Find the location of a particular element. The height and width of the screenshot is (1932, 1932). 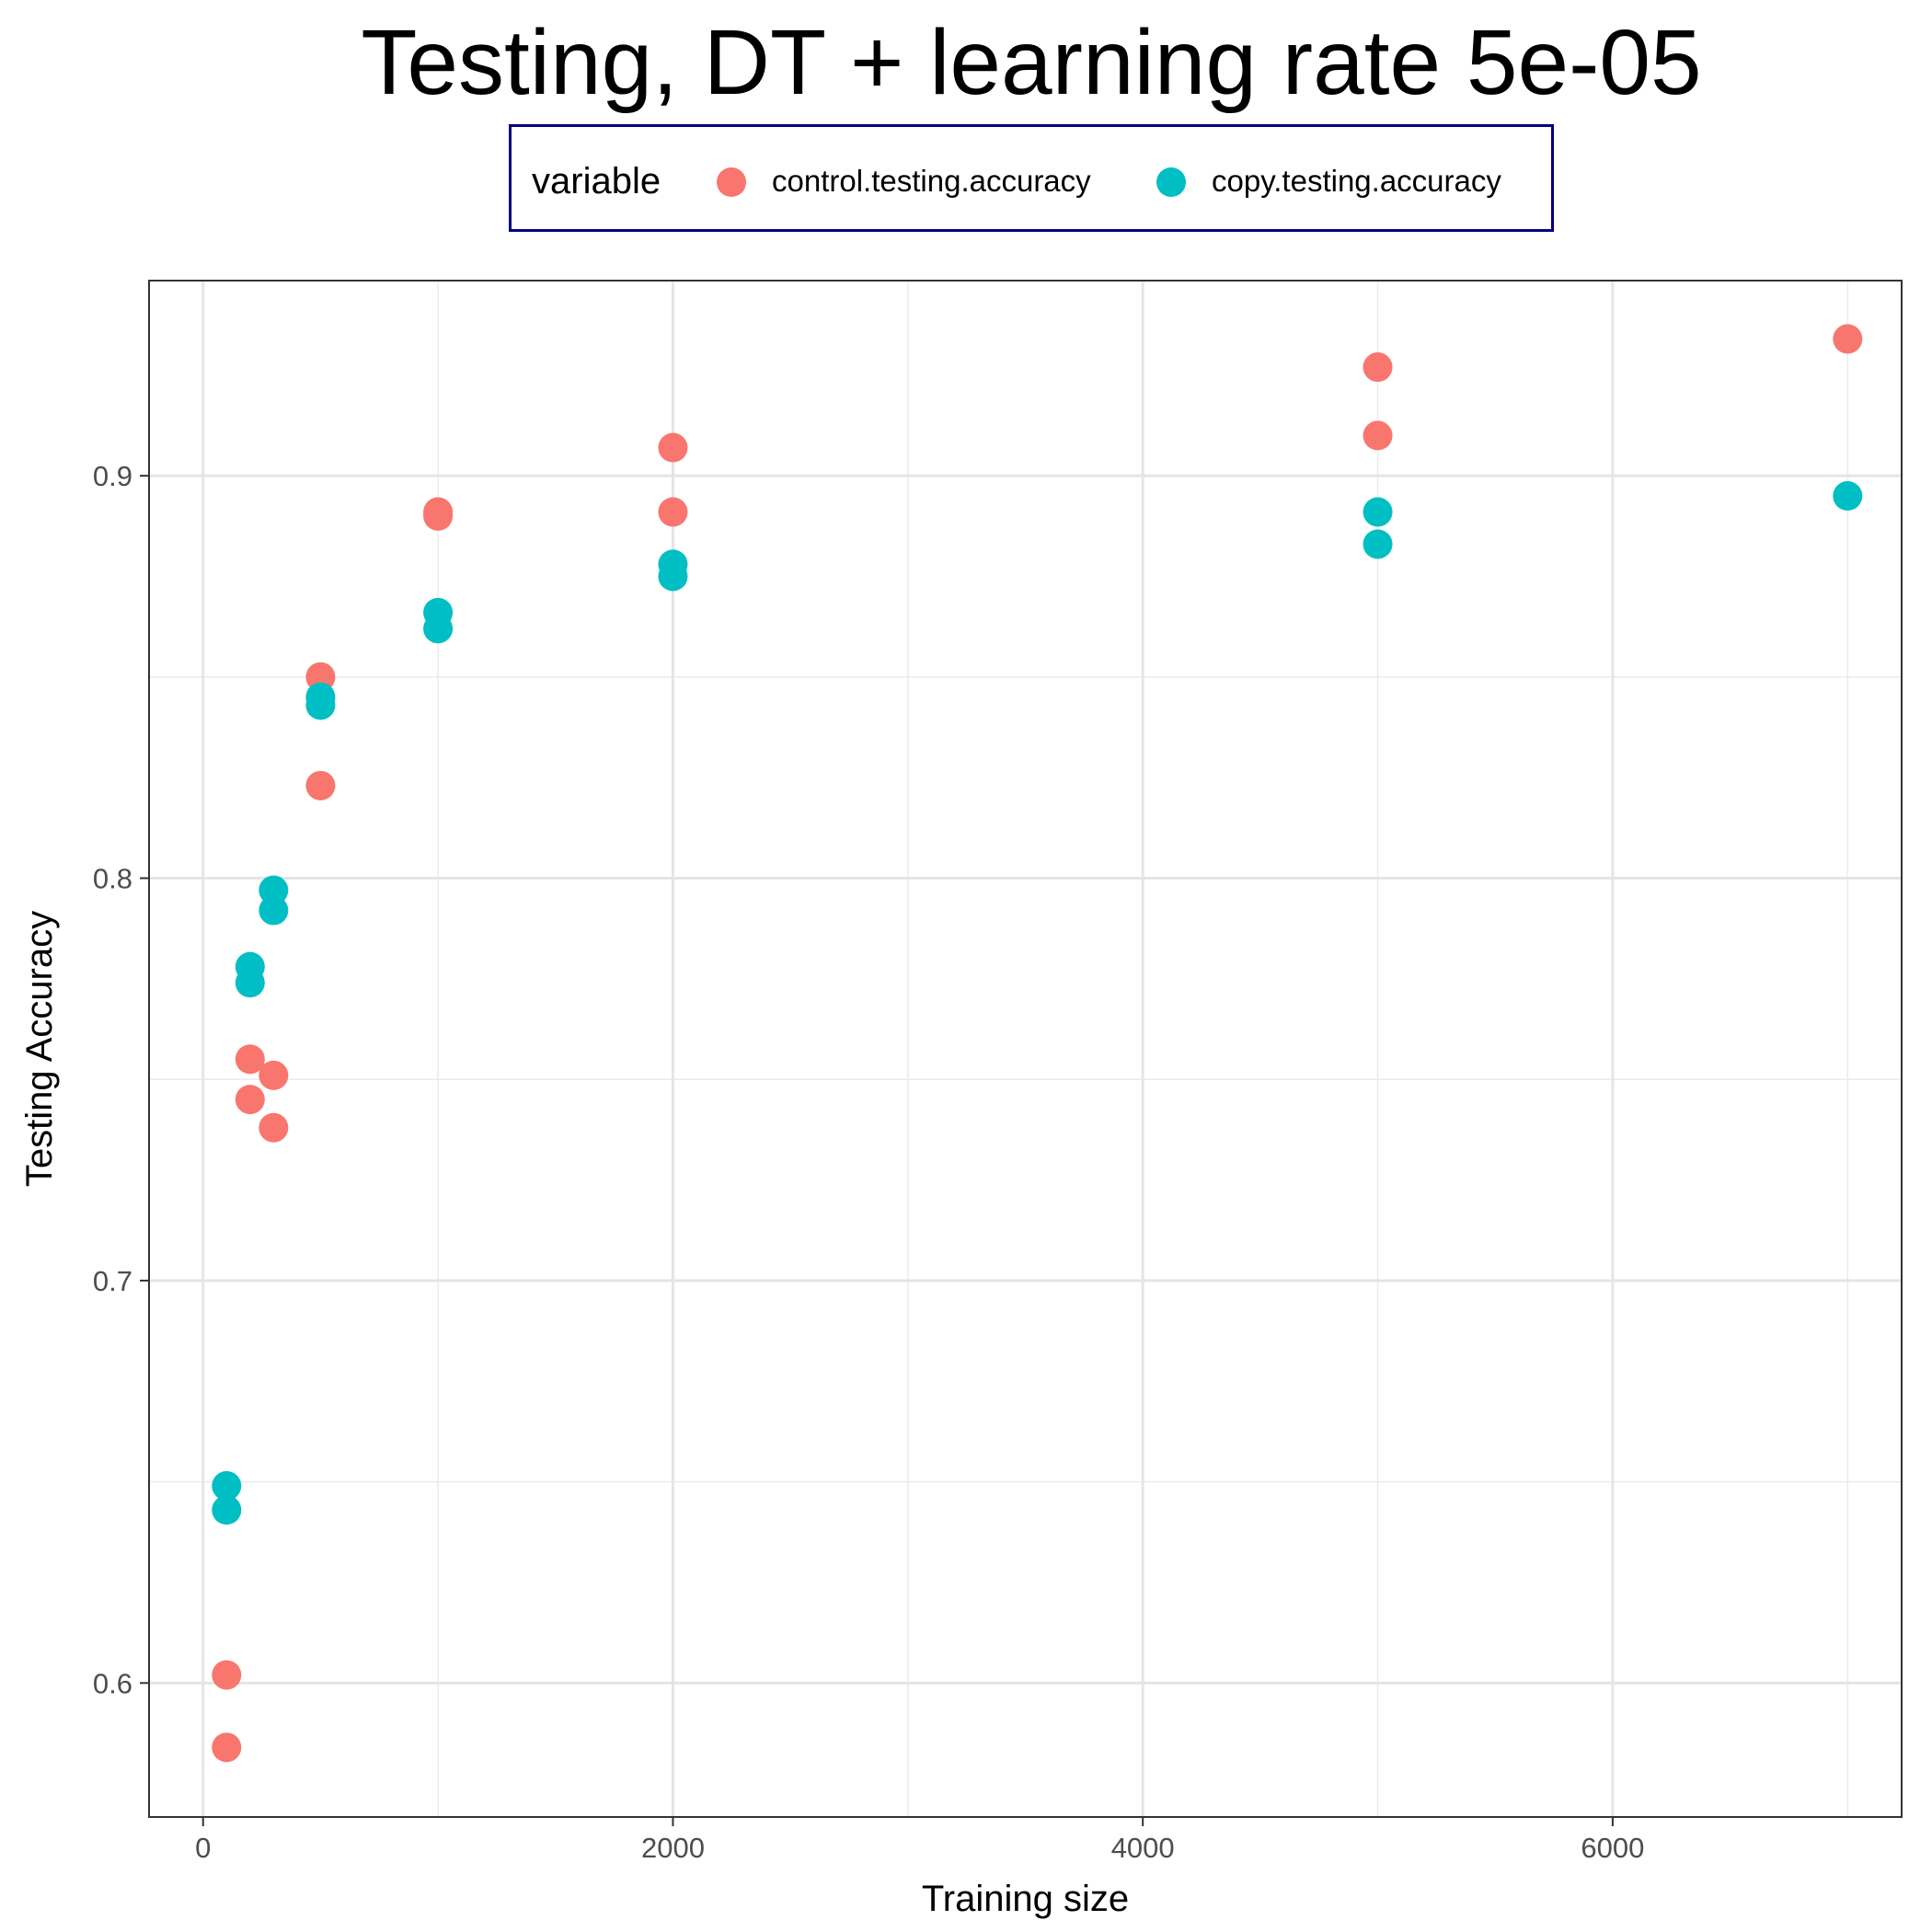

legend-label-control: control.testing.accuracy is located at coordinates (931, 181).